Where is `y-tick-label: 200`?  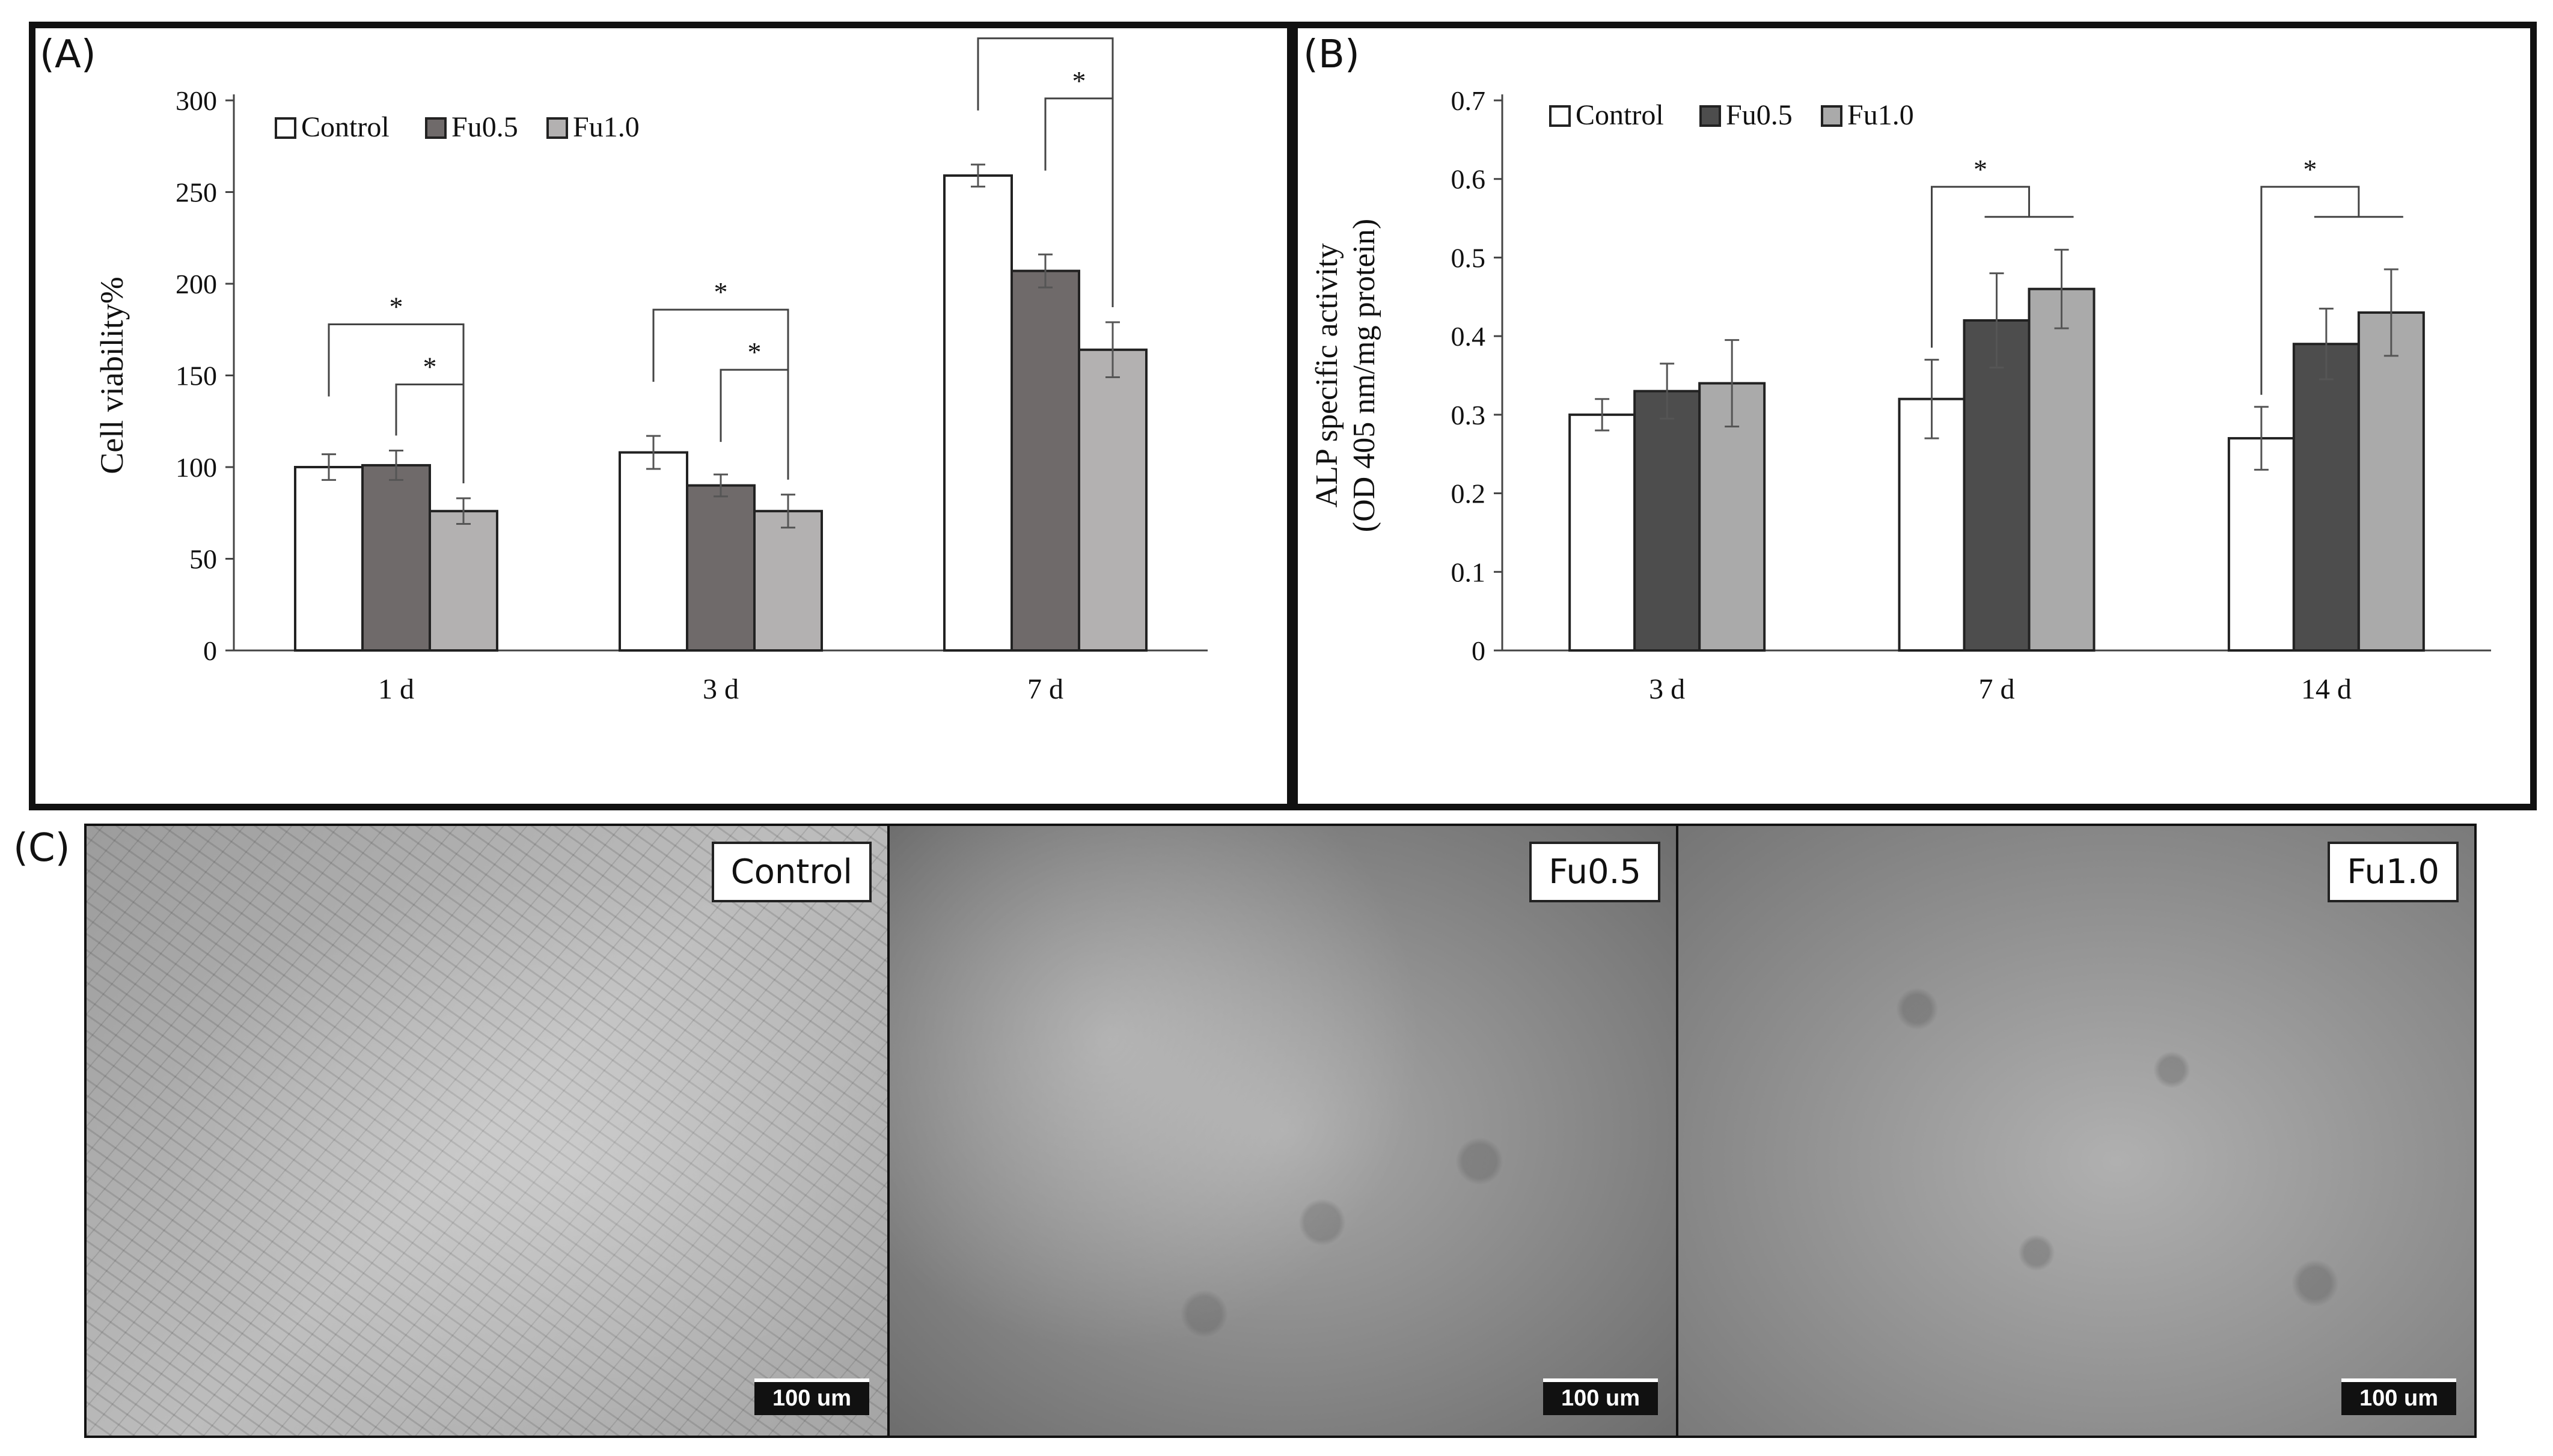
y-tick-label: 200 is located at coordinates (196, 284).